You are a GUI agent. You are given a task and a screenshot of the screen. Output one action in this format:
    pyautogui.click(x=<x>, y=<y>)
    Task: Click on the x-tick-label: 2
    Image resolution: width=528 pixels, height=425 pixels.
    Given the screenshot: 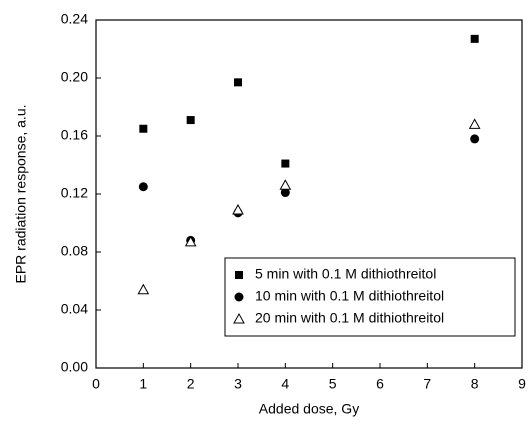 What is the action you would take?
    pyautogui.click(x=191, y=384)
    